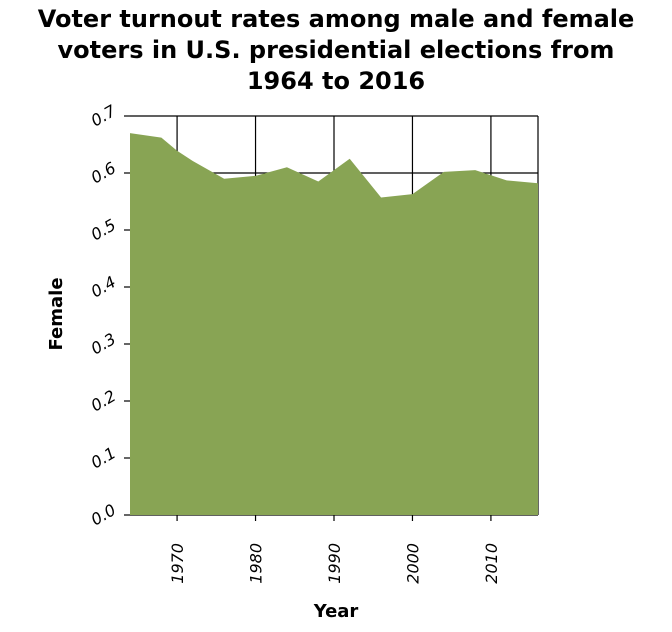  Describe the element at coordinates (104, 229) in the screenshot. I see `y-tick-label: 0.5` at that location.